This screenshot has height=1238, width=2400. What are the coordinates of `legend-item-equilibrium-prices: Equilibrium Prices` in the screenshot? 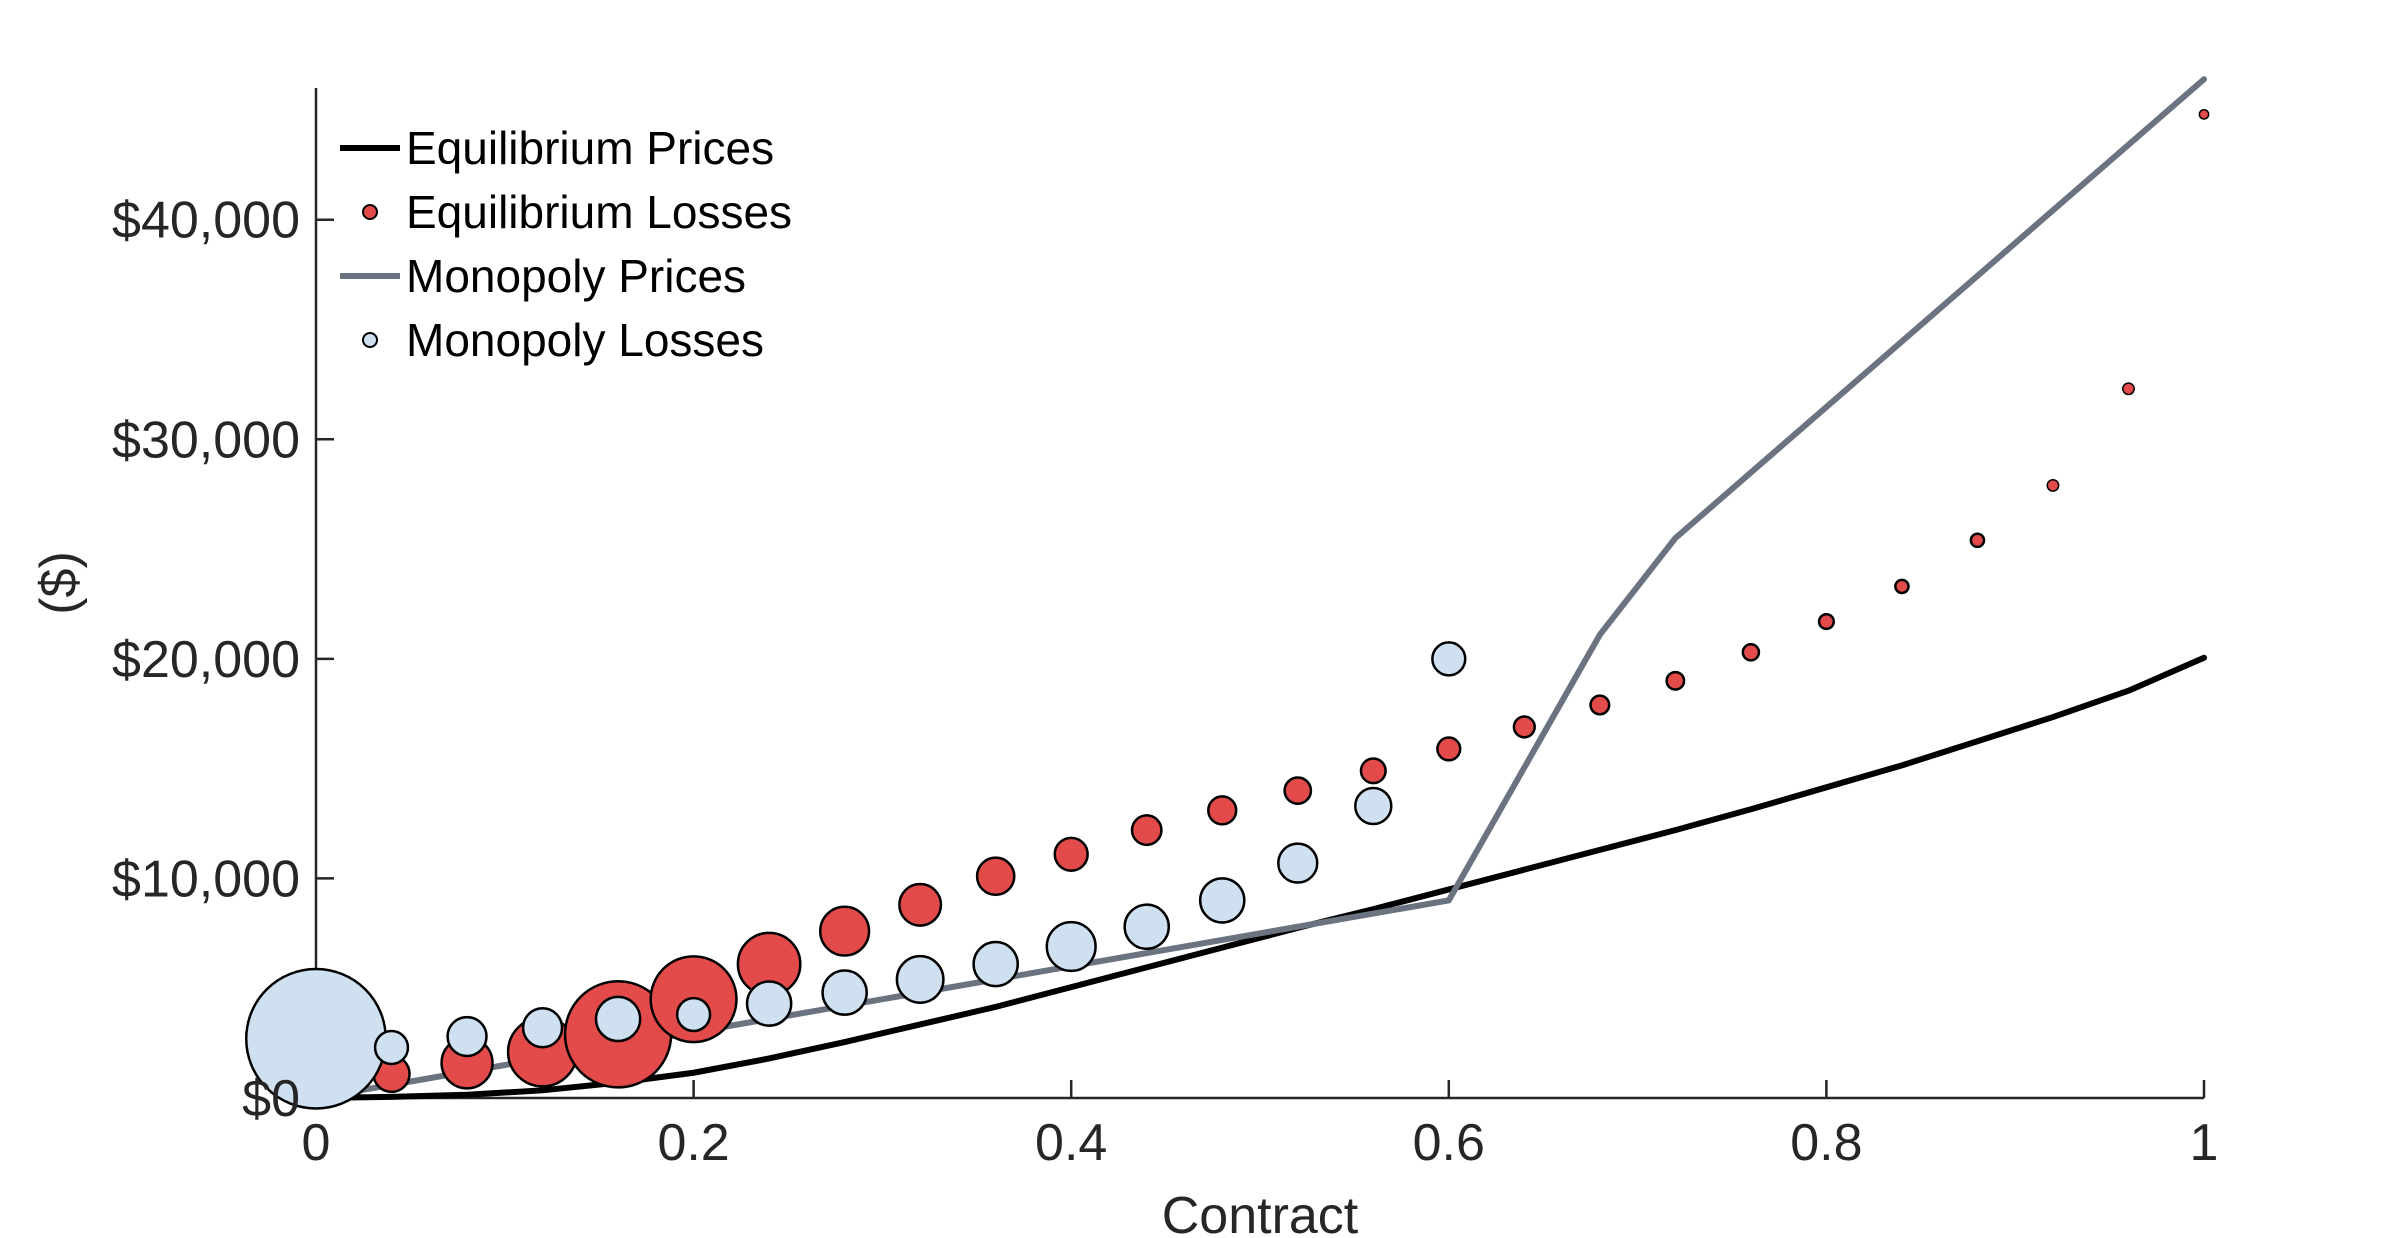 It's located at (557, 148).